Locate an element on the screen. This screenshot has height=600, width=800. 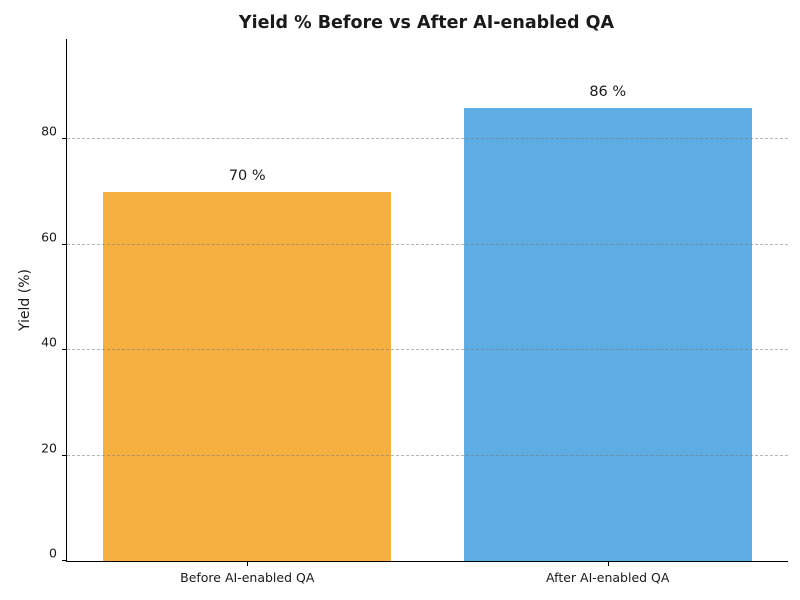
y-tick-label: 60 is located at coordinates (49, 237).